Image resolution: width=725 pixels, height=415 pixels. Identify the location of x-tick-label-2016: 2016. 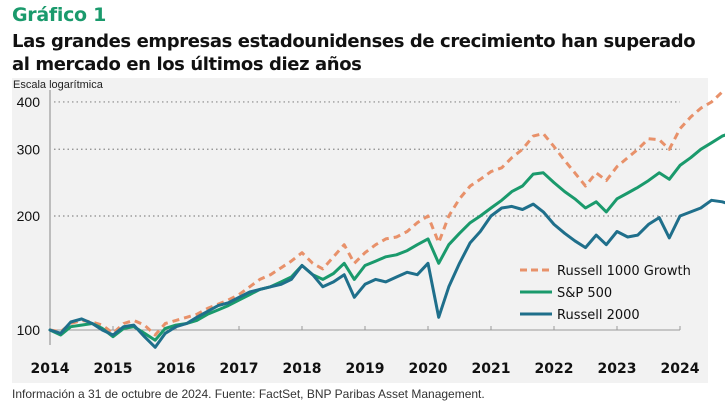
(176, 369).